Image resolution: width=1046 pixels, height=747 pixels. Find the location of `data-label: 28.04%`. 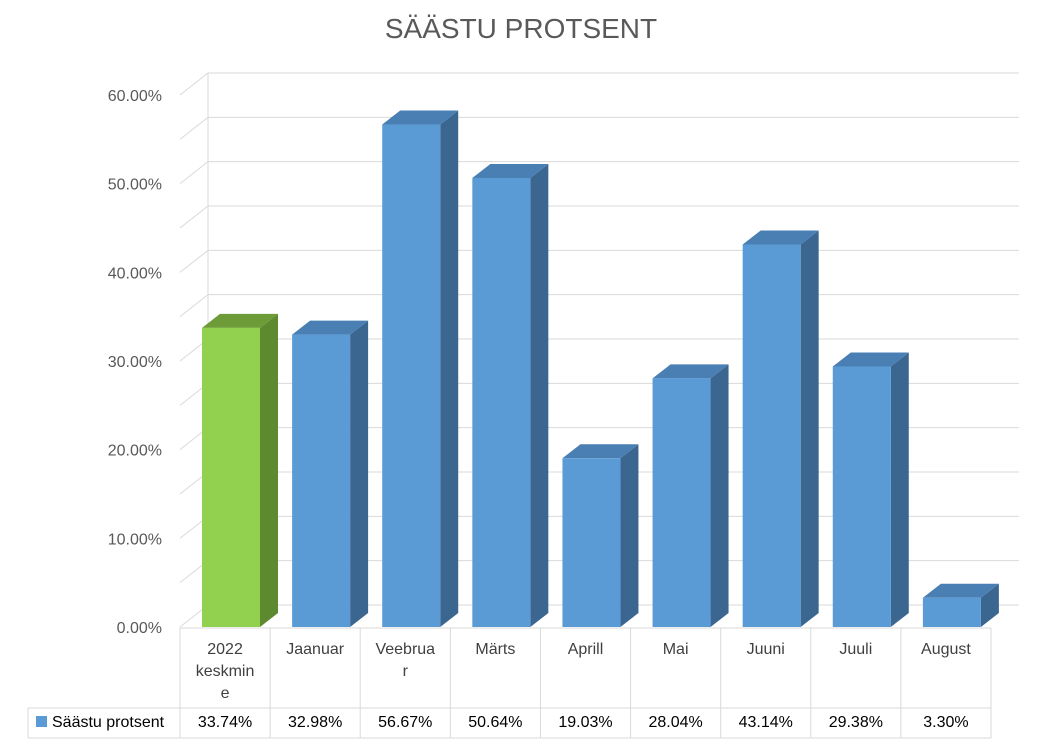

data-label: 28.04% is located at coordinates (675, 722).